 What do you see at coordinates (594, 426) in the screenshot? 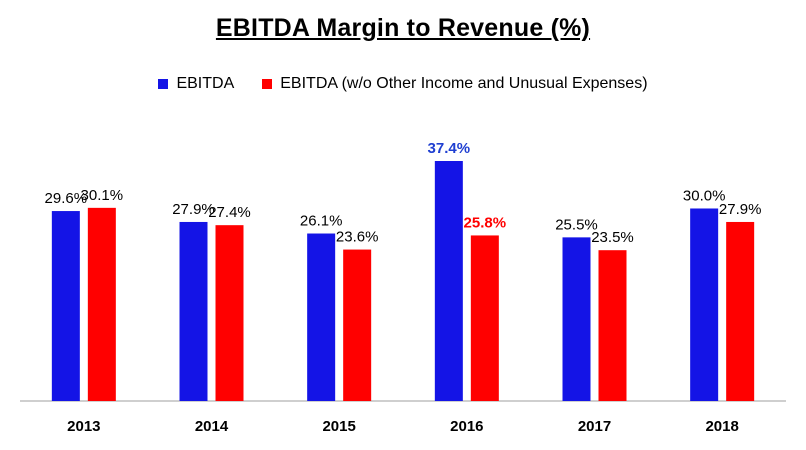
I see `x-tick-label-2017: 2017` at bounding box center [594, 426].